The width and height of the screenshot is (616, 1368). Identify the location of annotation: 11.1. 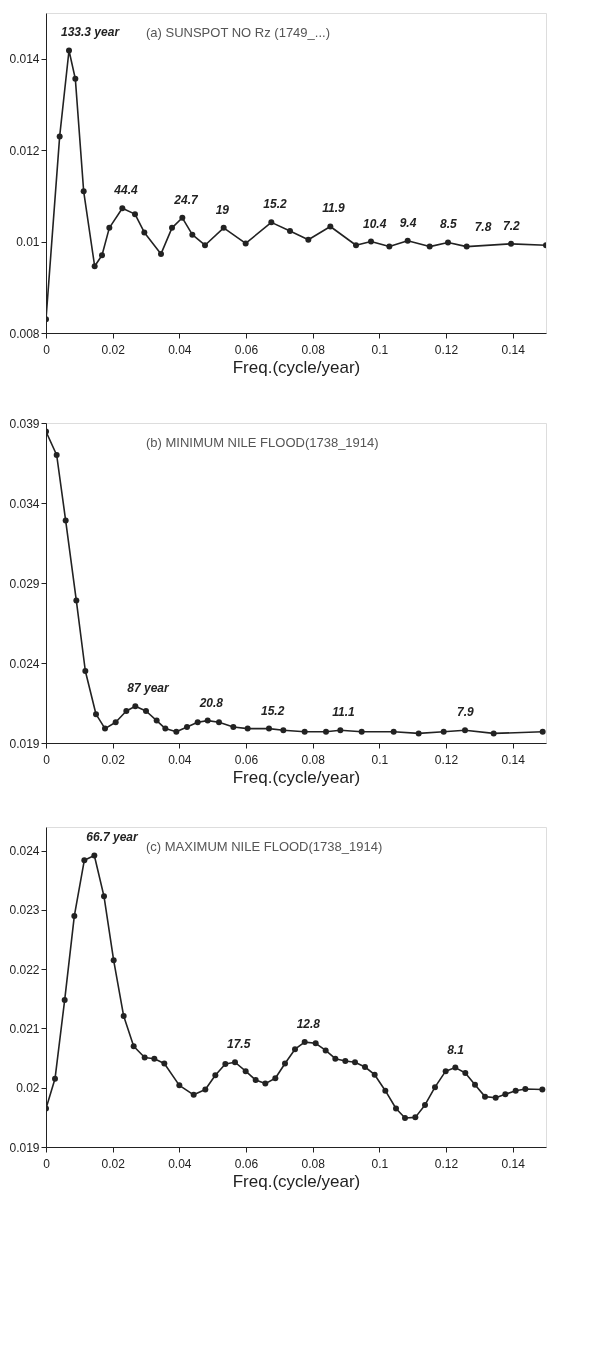
(344, 712).